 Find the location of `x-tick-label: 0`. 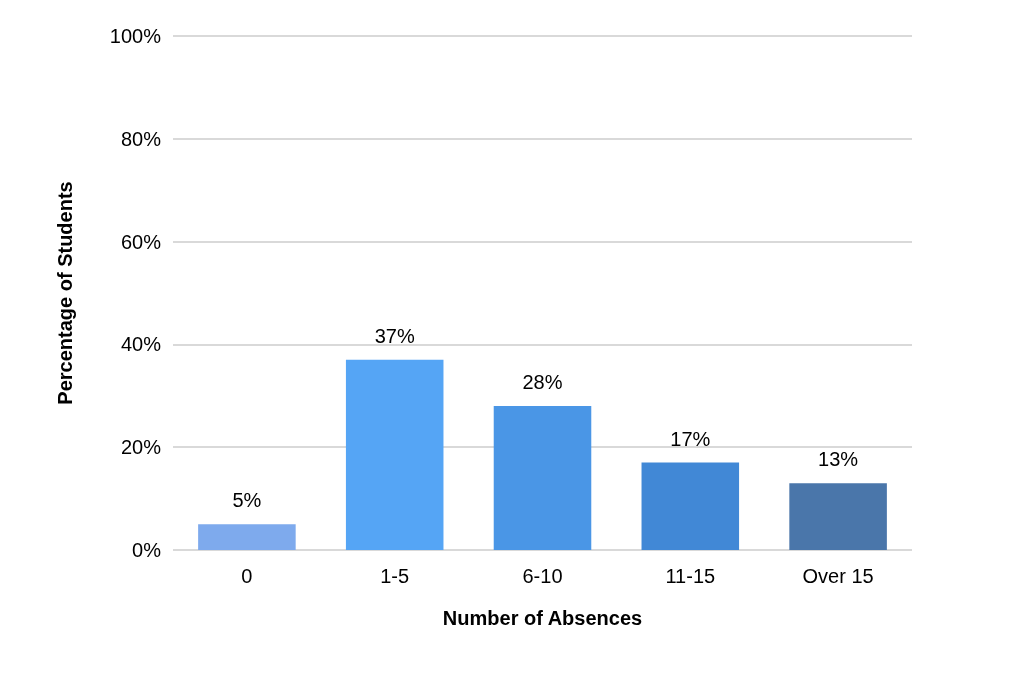

x-tick-label: 0 is located at coordinates (247, 576).